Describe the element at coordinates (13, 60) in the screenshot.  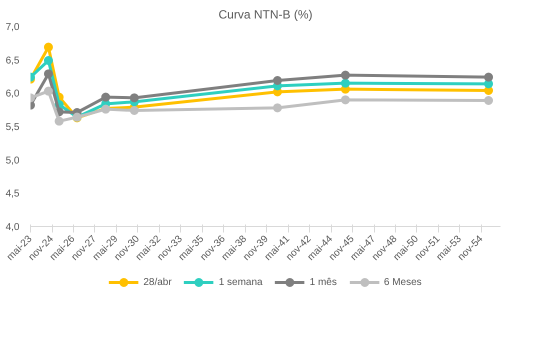
I see `y-tick-label: 6,5` at that location.